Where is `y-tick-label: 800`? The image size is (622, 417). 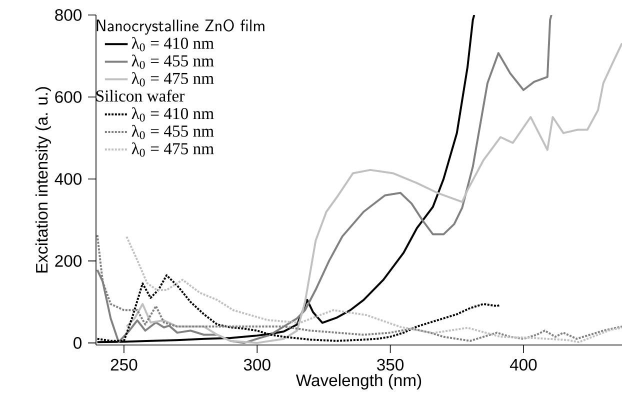
y-tick-label: 800 is located at coordinates (68, 15).